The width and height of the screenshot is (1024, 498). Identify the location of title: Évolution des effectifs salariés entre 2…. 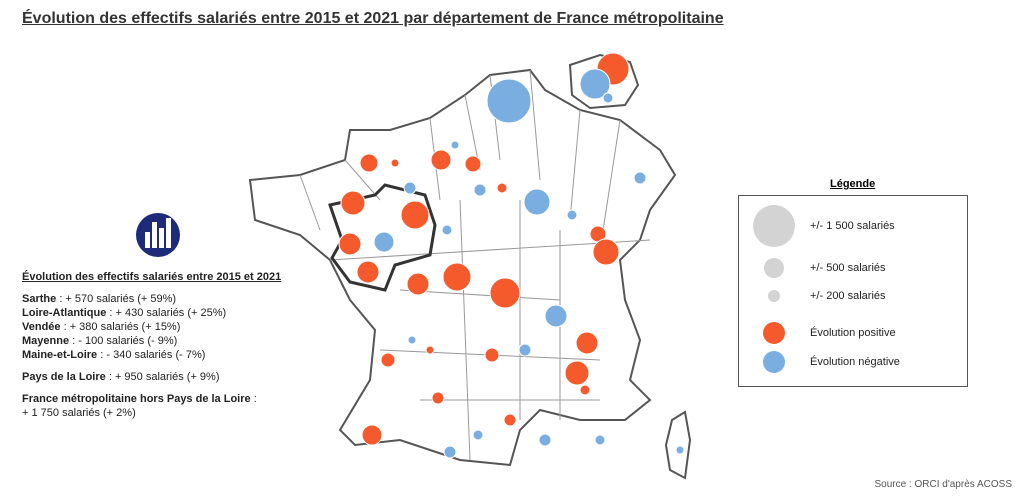
(373, 18).